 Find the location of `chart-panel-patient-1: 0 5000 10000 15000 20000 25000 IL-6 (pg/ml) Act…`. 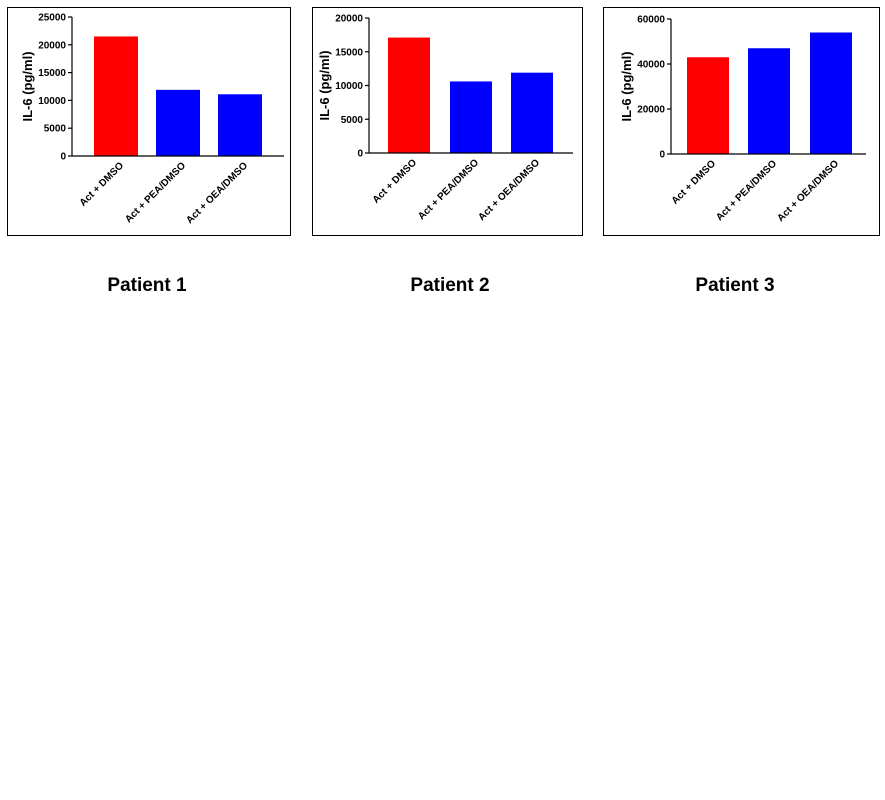

chart-panel-patient-1: 0 5000 10000 15000 20000 25000 IL-6 (pg/ml) Act… is located at coordinates (149, 121).